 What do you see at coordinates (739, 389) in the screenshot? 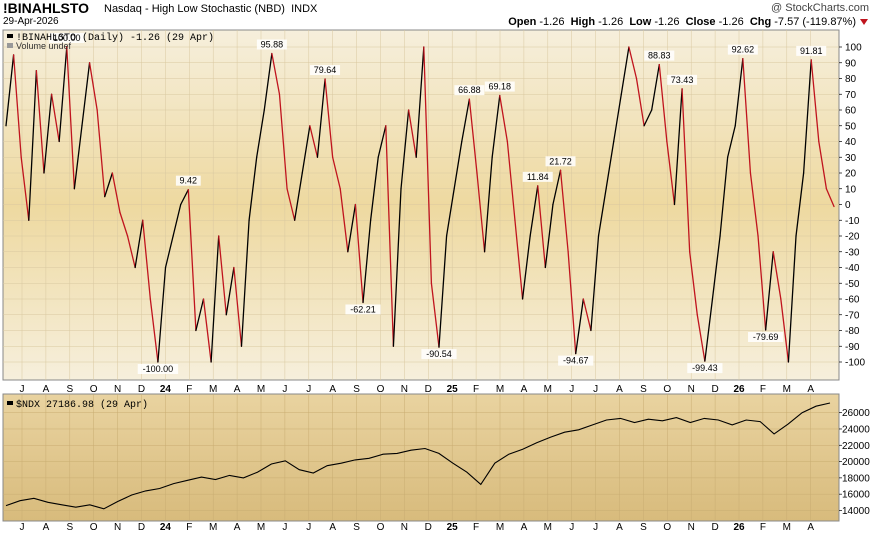
I see `x-tick-label: 26` at bounding box center [739, 389].